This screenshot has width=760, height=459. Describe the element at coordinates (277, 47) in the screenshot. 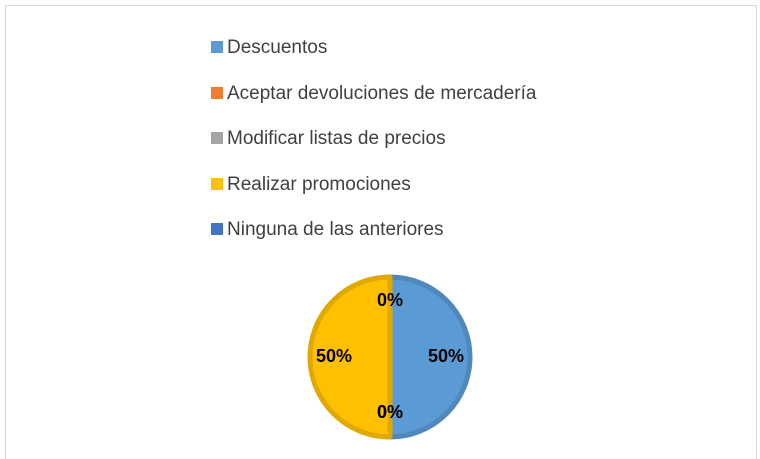

I see `legend-label: Descuentos` at that location.